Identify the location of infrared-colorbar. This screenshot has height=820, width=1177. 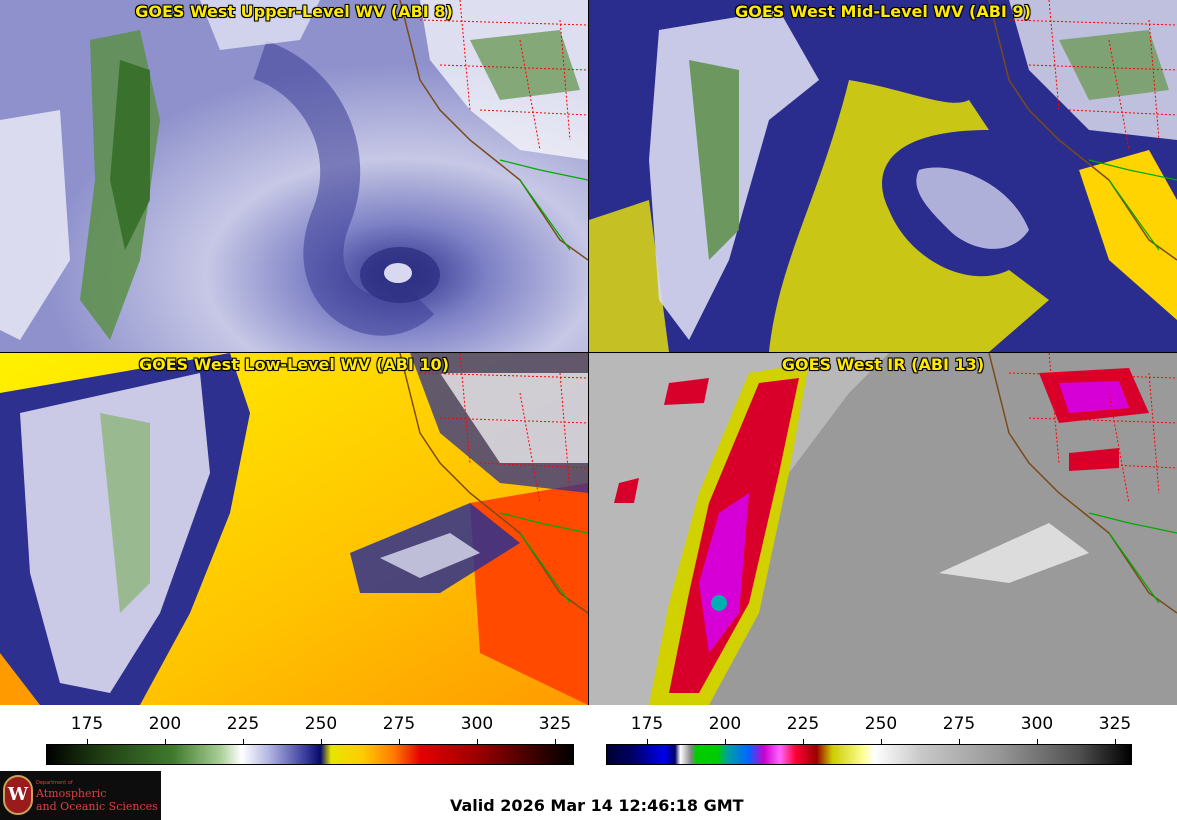
(869, 754).